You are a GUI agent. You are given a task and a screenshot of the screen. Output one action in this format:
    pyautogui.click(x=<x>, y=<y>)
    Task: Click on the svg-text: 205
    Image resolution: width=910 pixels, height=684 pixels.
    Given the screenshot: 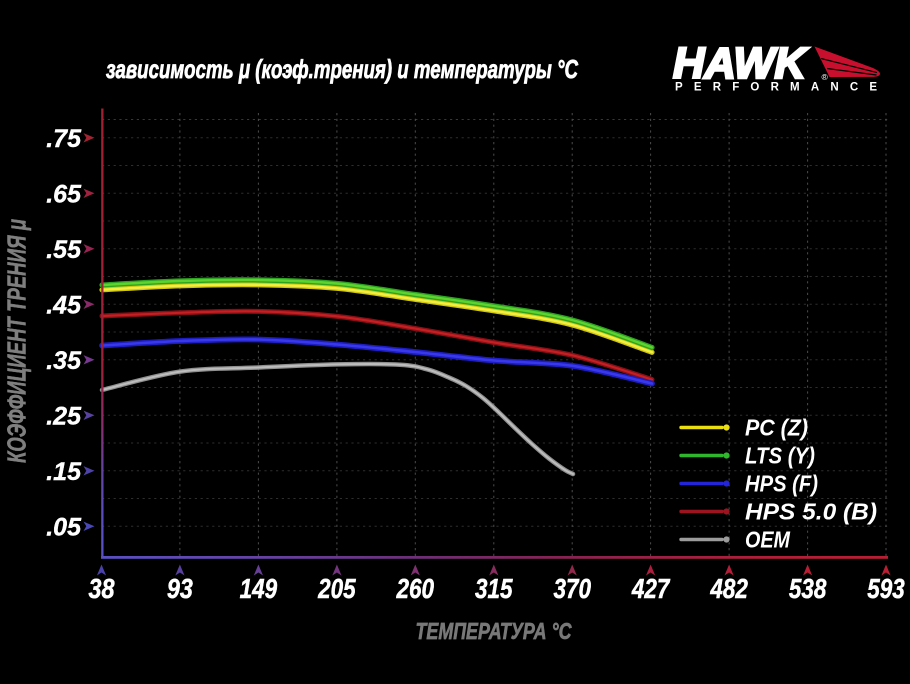 What is the action you would take?
    pyautogui.click(x=336, y=588)
    